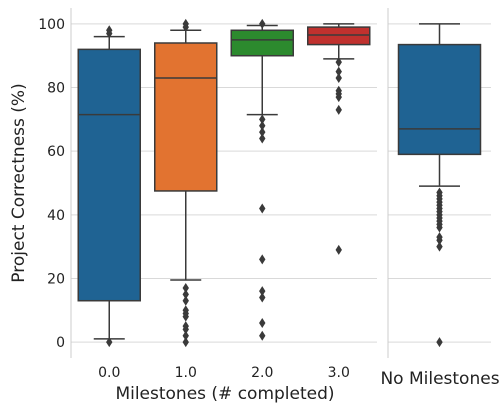 The height and width of the screenshot is (412, 503). What do you see at coordinates (109, 175) in the screenshot?
I see `box-0.0` at bounding box center [109, 175].